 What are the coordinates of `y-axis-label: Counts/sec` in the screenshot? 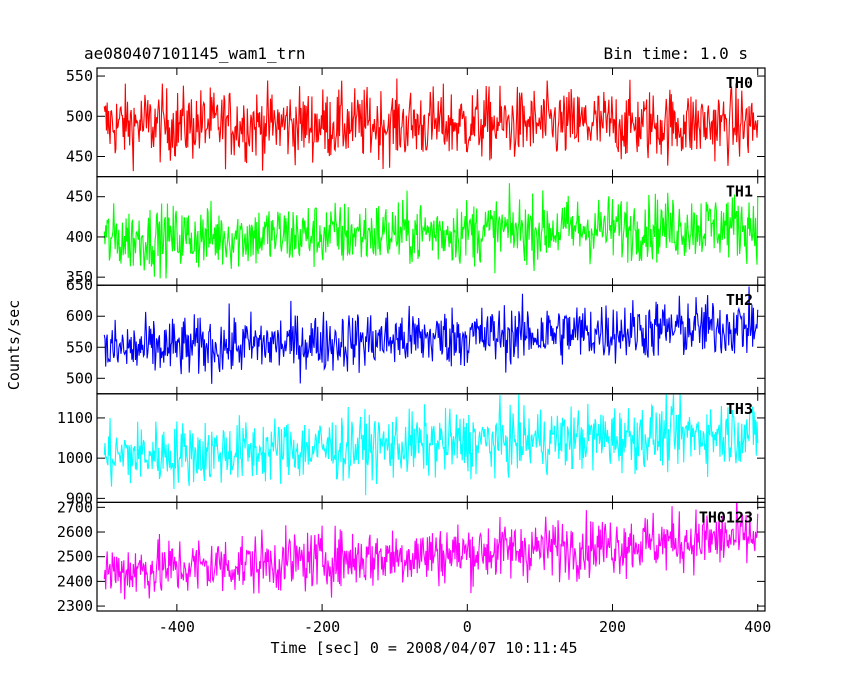 It's located at (14, 345).